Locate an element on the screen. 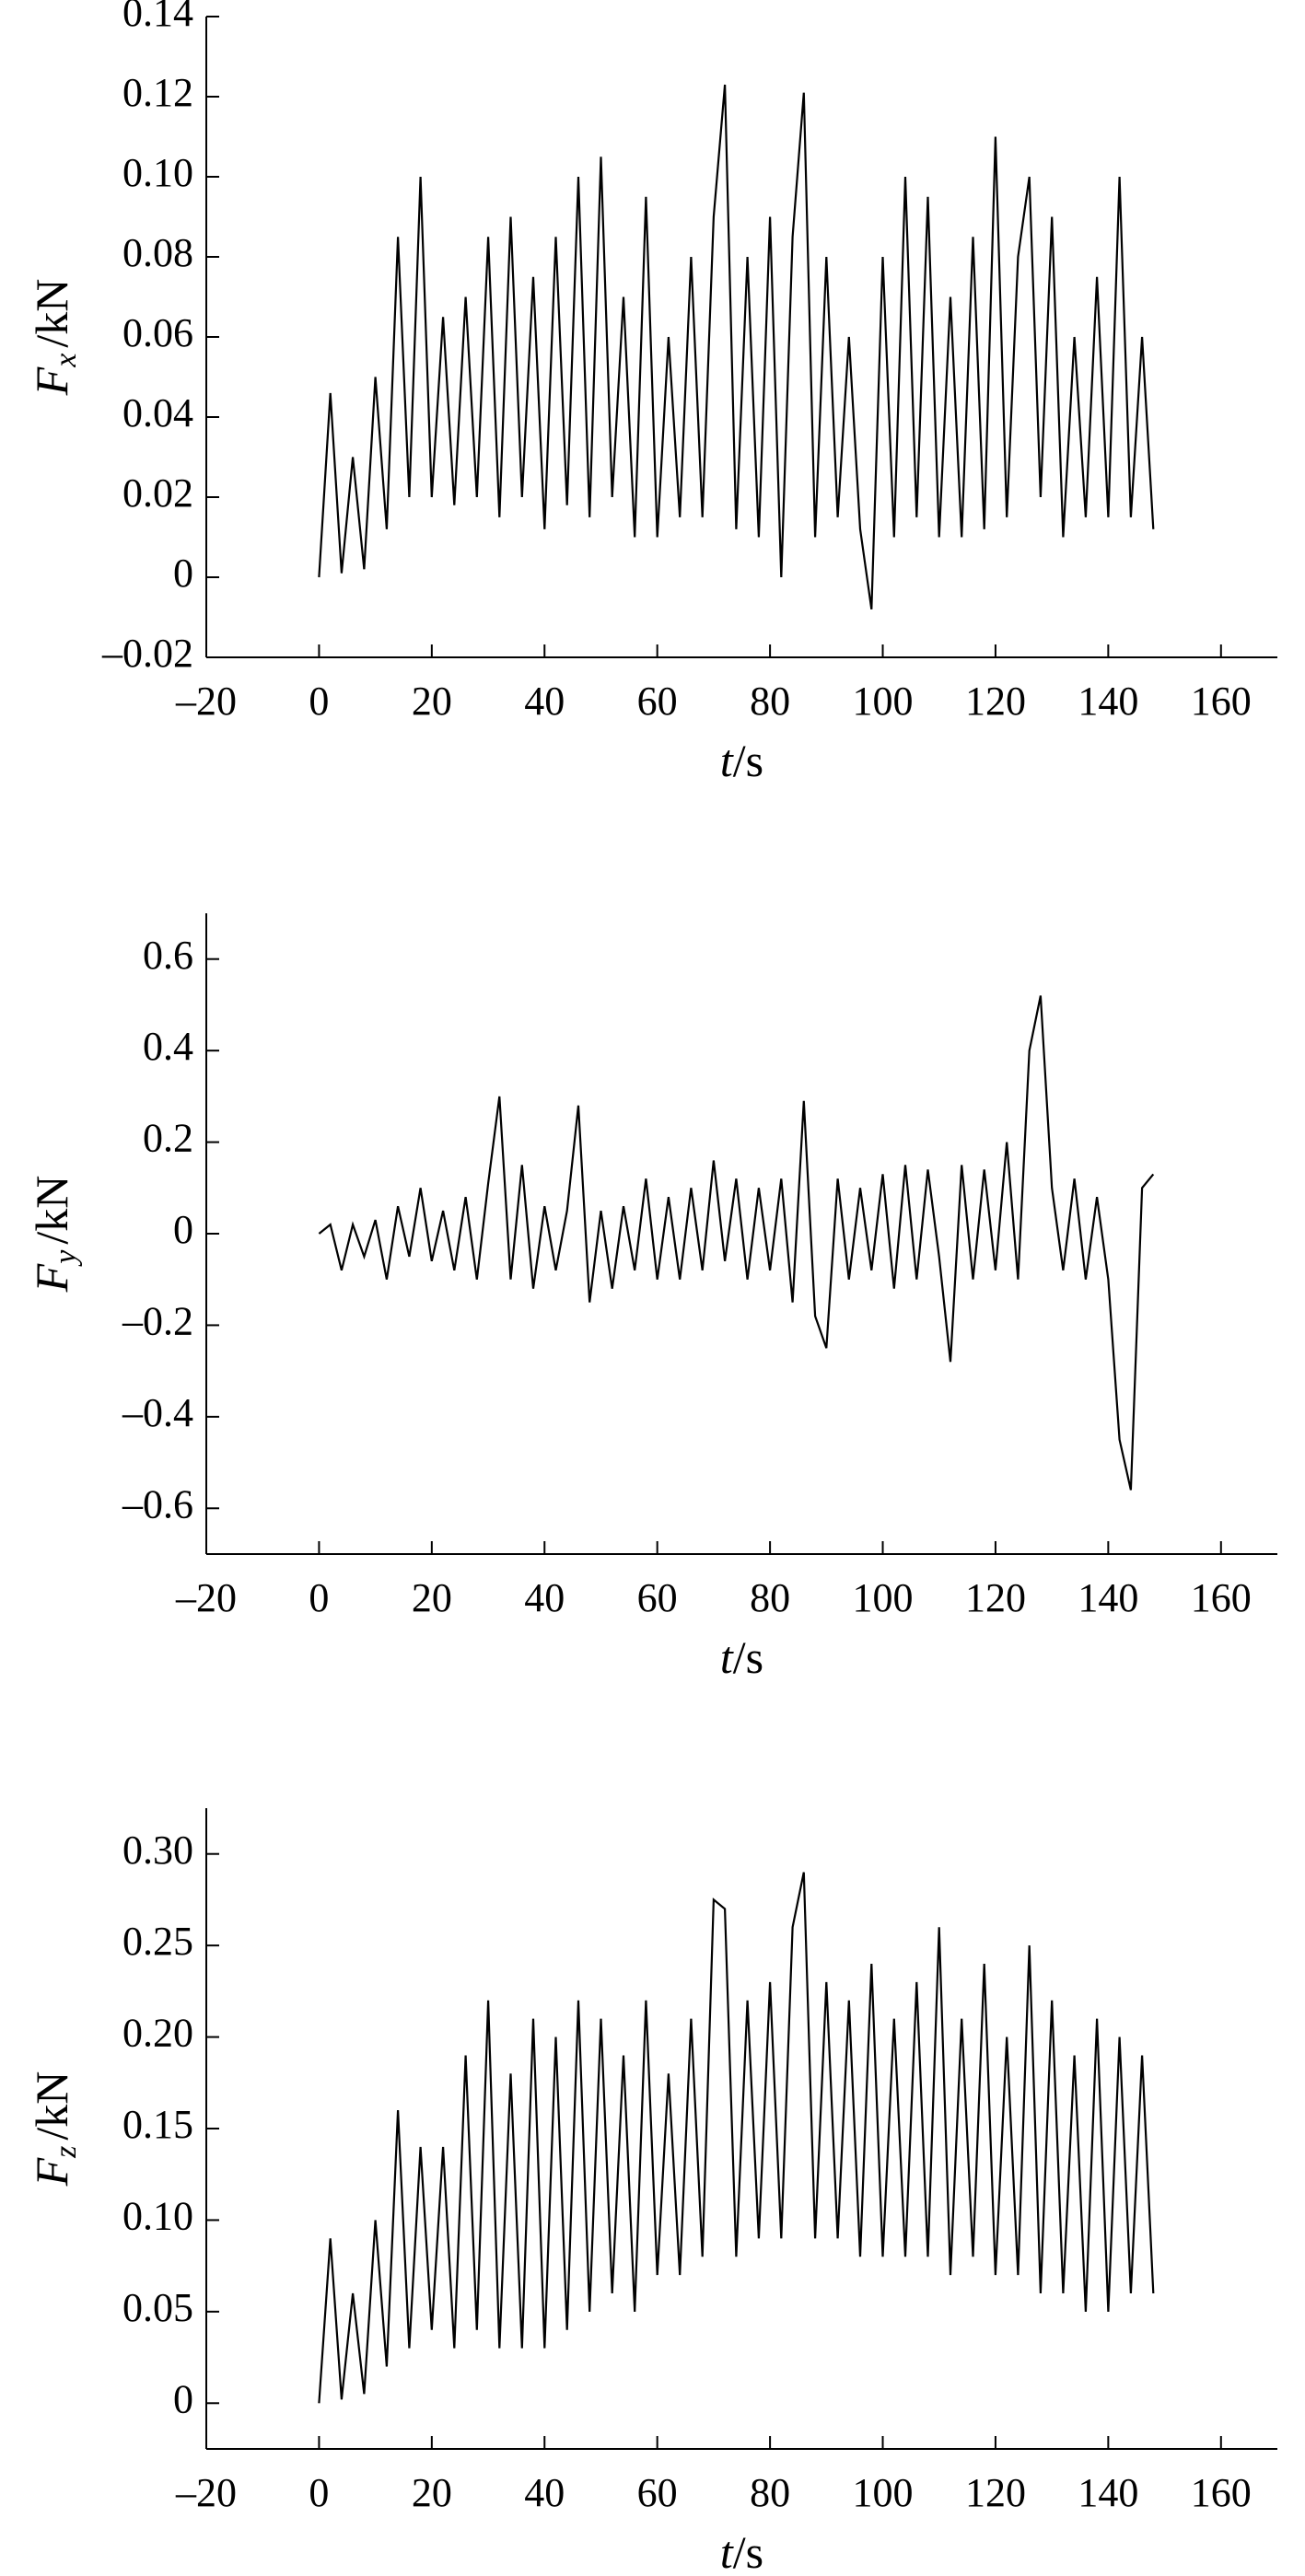 The height and width of the screenshot is (2576, 1305). y-tick-label: 0.14 is located at coordinates (157, 17).